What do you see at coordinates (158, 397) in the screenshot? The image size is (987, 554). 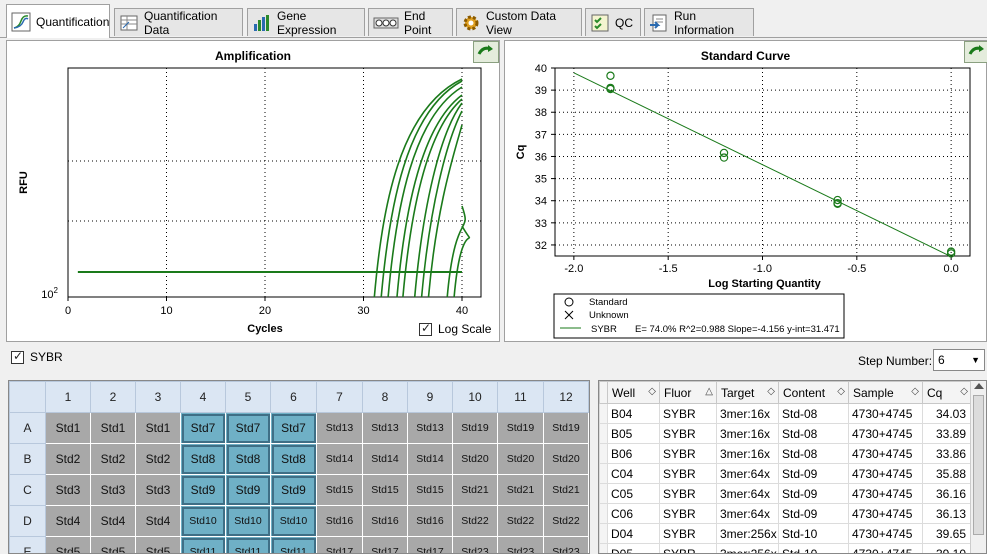 I see `plate-column-header: 3` at bounding box center [158, 397].